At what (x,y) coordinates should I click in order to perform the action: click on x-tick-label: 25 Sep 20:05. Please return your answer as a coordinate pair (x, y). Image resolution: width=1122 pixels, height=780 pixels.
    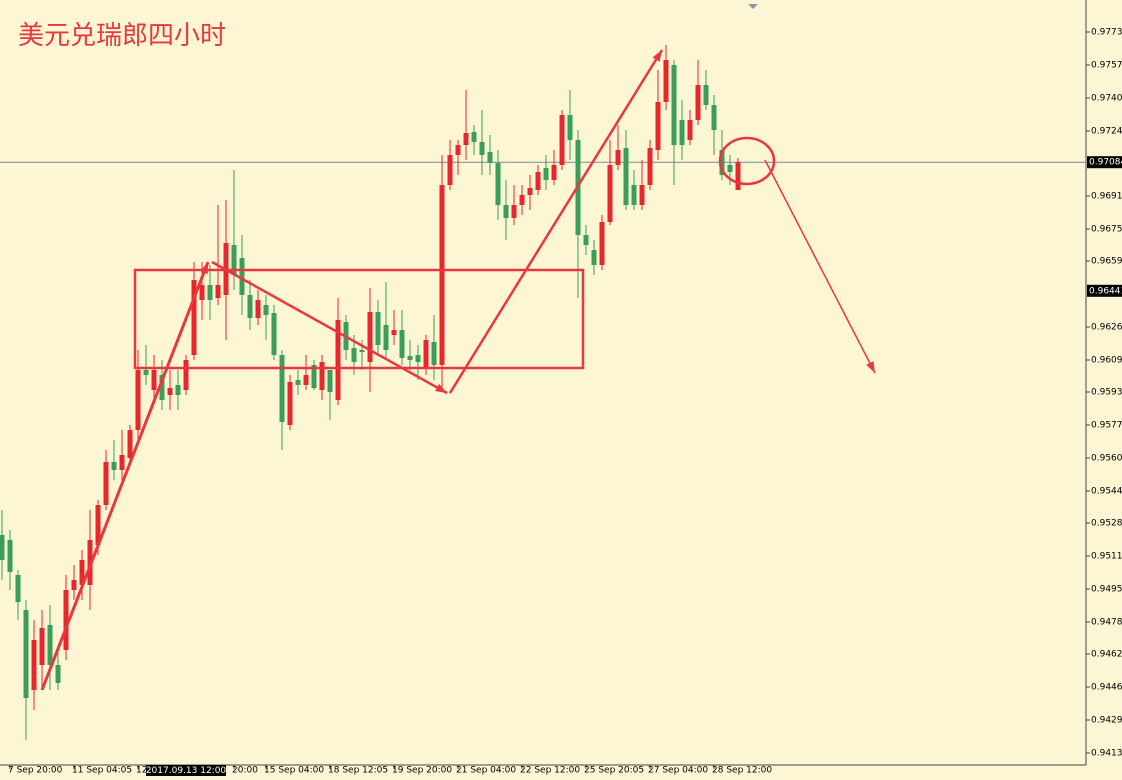
    Looking at the image, I should click on (614, 771).